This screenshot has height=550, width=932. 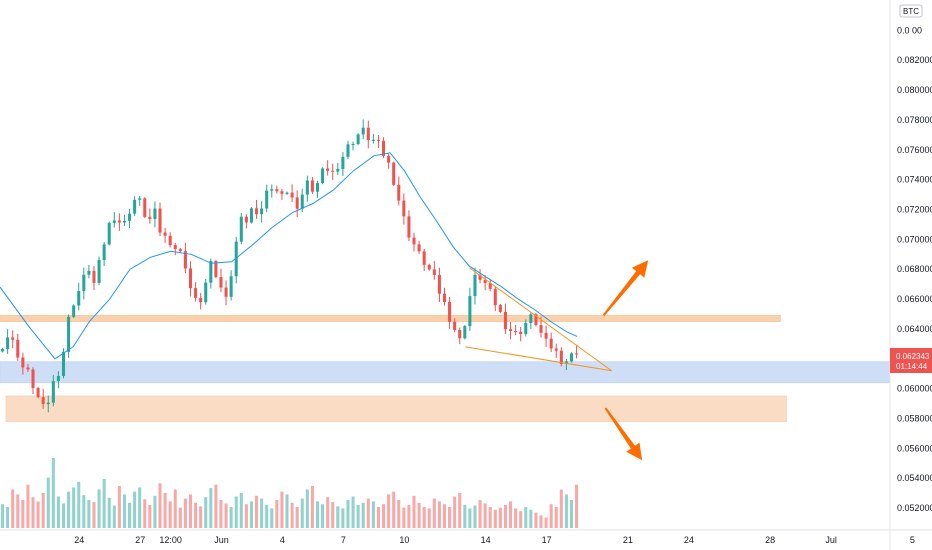 I want to click on last-price-label: 0.062343 01:14:44, so click(x=911, y=360).